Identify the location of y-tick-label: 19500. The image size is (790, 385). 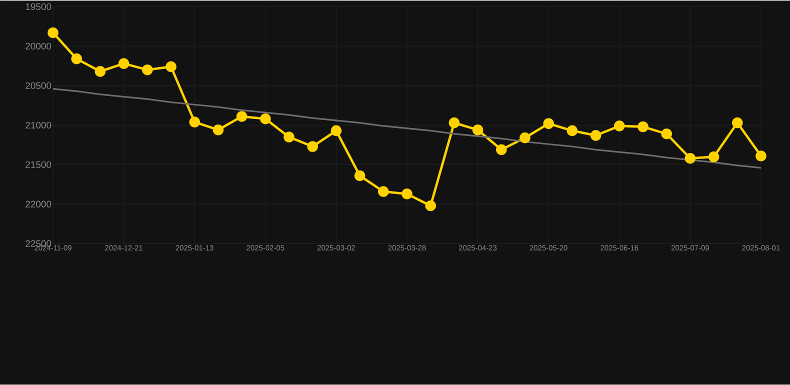
(39, 6).